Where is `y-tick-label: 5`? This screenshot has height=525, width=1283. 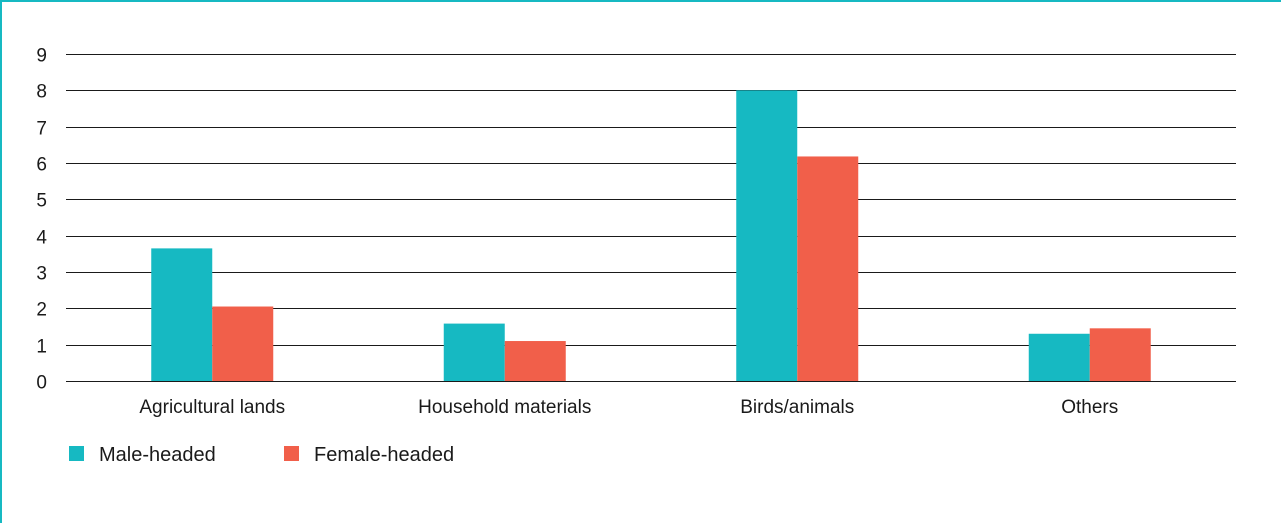
y-tick-label: 5 is located at coordinates (41, 201).